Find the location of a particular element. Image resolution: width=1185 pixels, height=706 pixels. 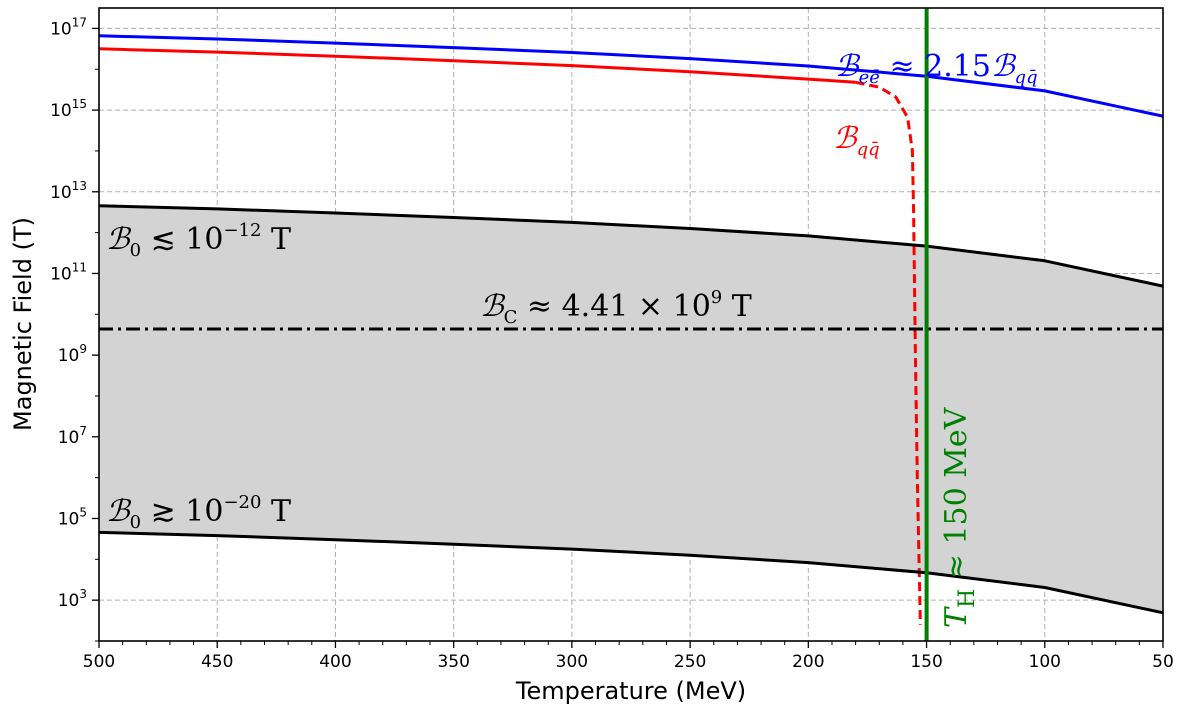

y-tick-label: 10³ is located at coordinates (72, 599).